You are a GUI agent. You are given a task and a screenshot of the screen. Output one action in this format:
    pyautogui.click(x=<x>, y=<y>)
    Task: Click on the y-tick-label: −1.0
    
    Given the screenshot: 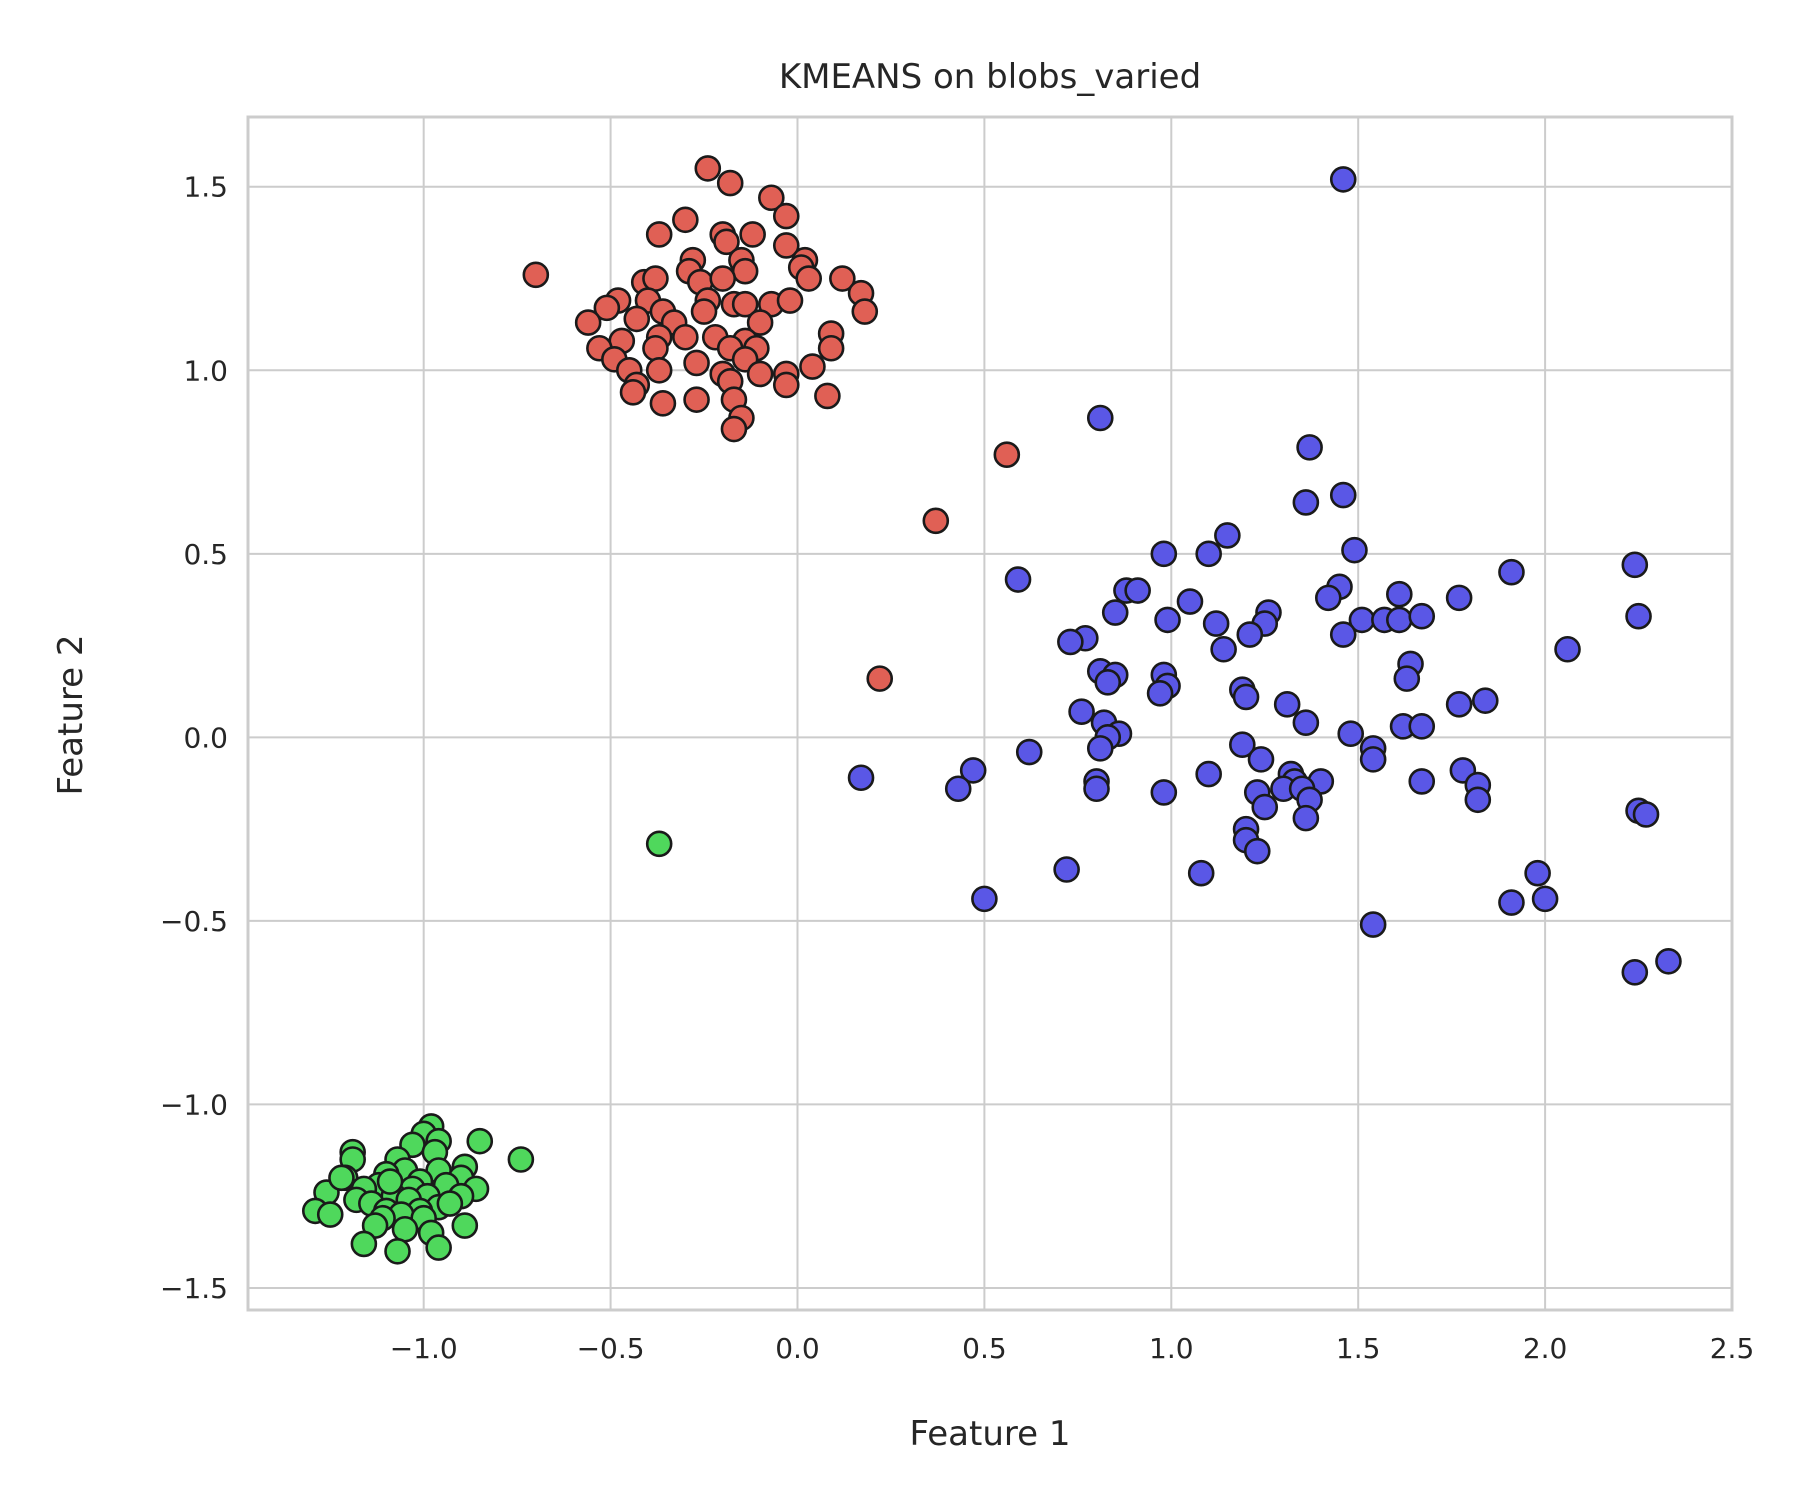 What is the action you would take?
    pyautogui.click(x=194, y=1104)
    